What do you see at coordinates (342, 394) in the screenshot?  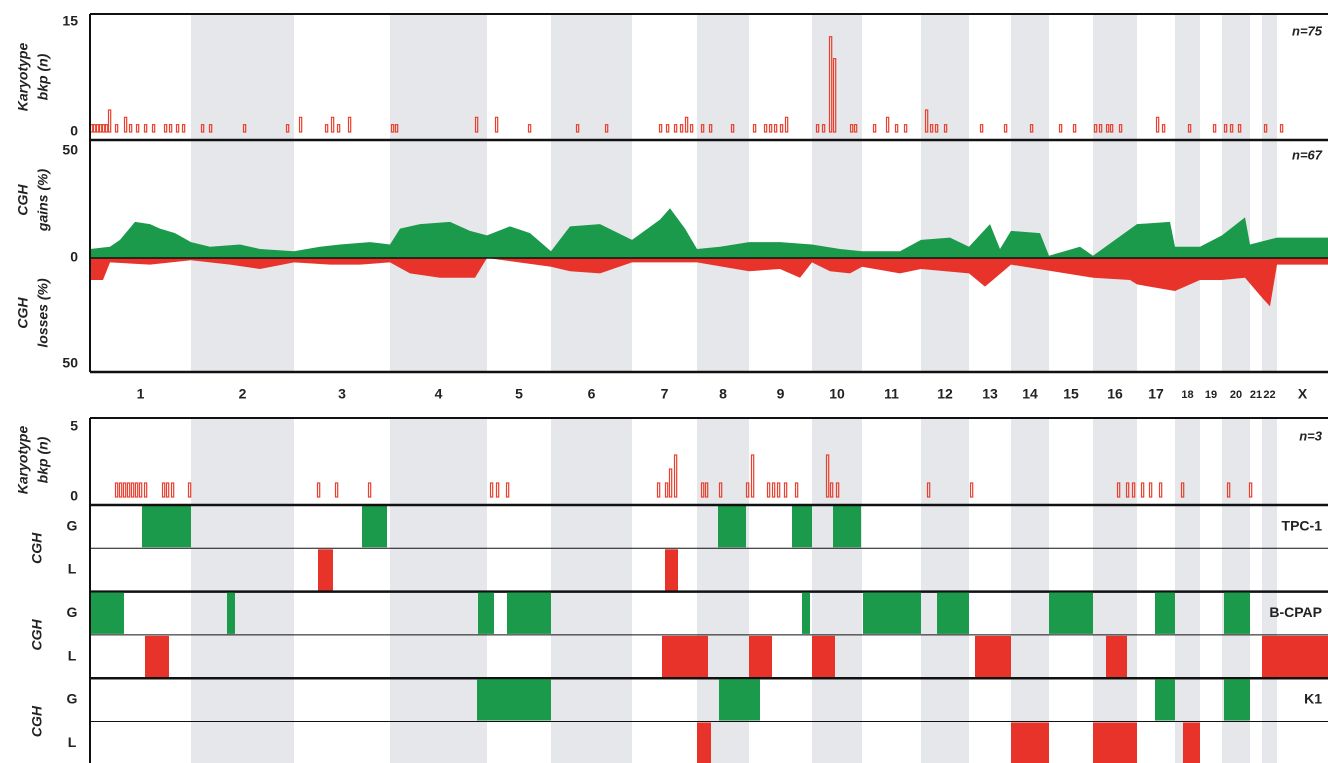 I see `chromosome-label: 3` at bounding box center [342, 394].